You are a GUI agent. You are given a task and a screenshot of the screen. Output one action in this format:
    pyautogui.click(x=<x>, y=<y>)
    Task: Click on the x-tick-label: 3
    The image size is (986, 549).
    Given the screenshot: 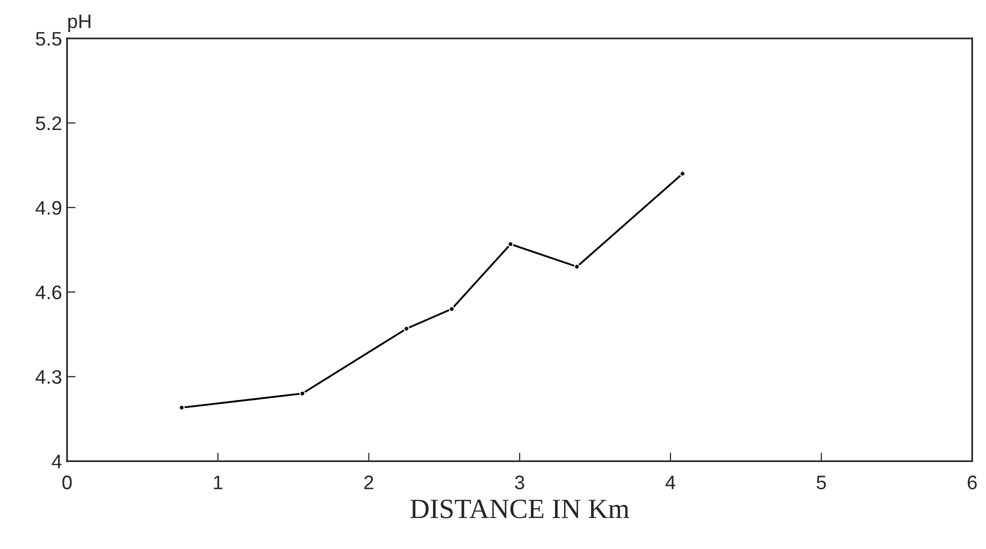 What is the action you would take?
    pyautogui.click(x=519, y=483)
    